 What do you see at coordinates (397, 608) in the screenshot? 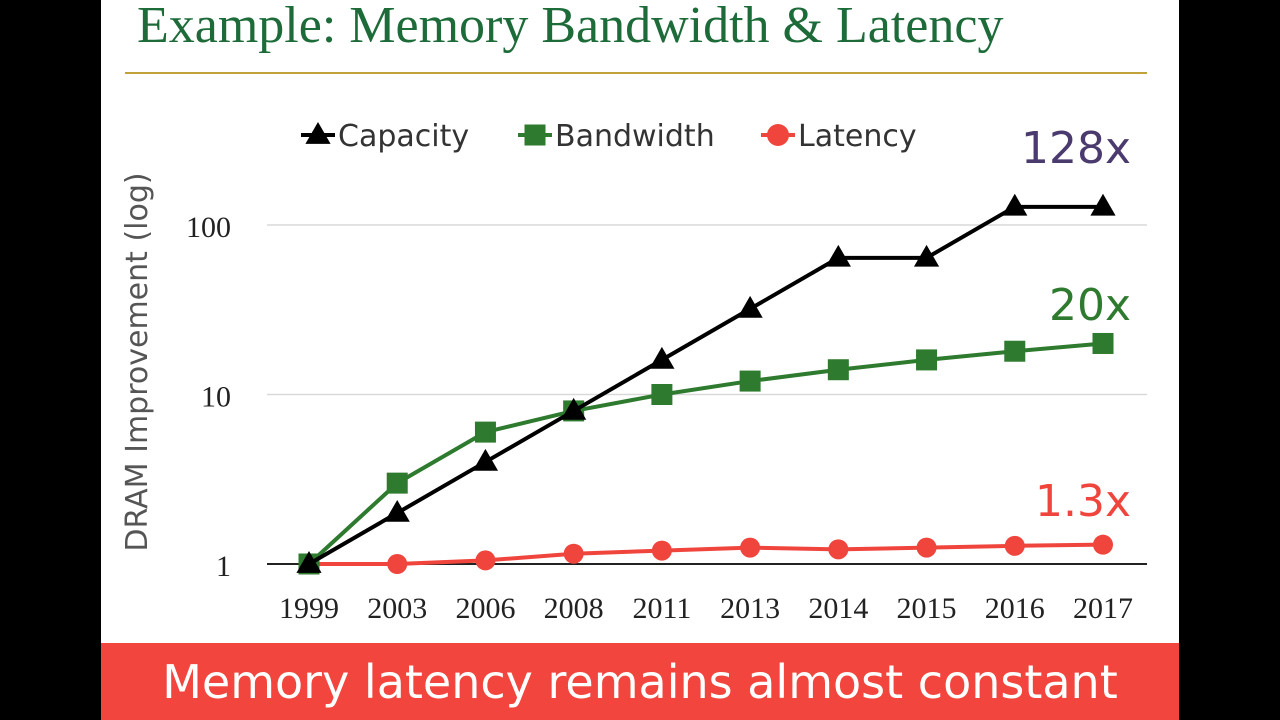
I see `x-tick-label: 2003` at bounding box center [397, 608].